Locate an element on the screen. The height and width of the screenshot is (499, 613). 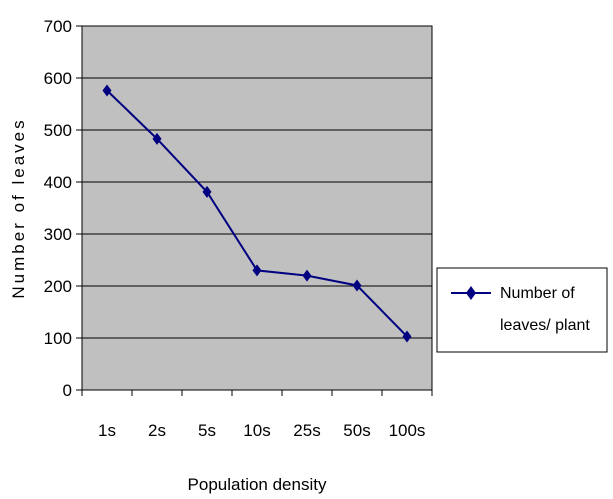
legend-label-line1: Number of is located at coordinates (537, 293).